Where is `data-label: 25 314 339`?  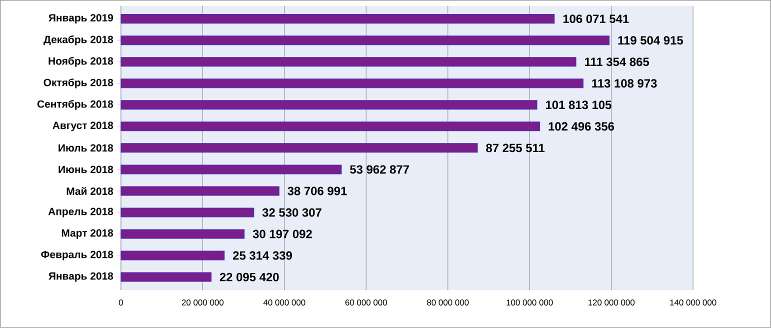
data-label: 25 314 339 is located at coordinates (262, 255).